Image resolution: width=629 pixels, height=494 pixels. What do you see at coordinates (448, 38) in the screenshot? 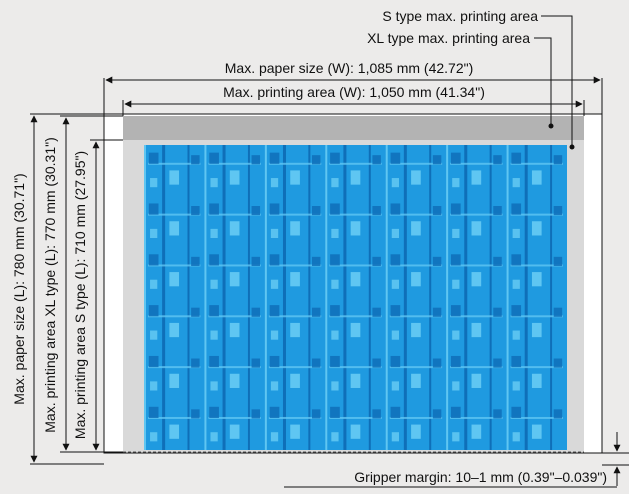
I see `xl-type-callout-label: XL type max. printing area` at bounding box center [448, 38].